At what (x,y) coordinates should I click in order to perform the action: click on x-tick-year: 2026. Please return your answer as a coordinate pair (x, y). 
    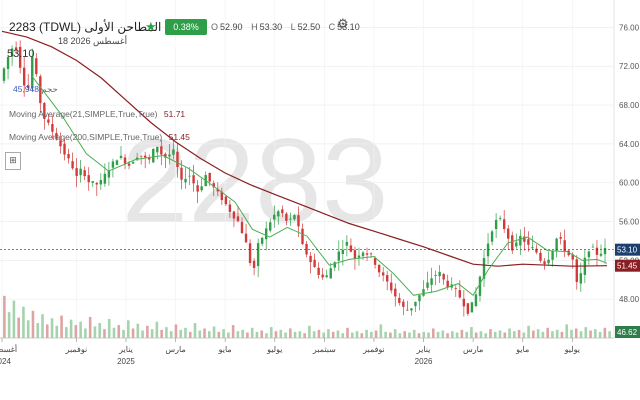
    Looking at the image, I should click on (424, 361).